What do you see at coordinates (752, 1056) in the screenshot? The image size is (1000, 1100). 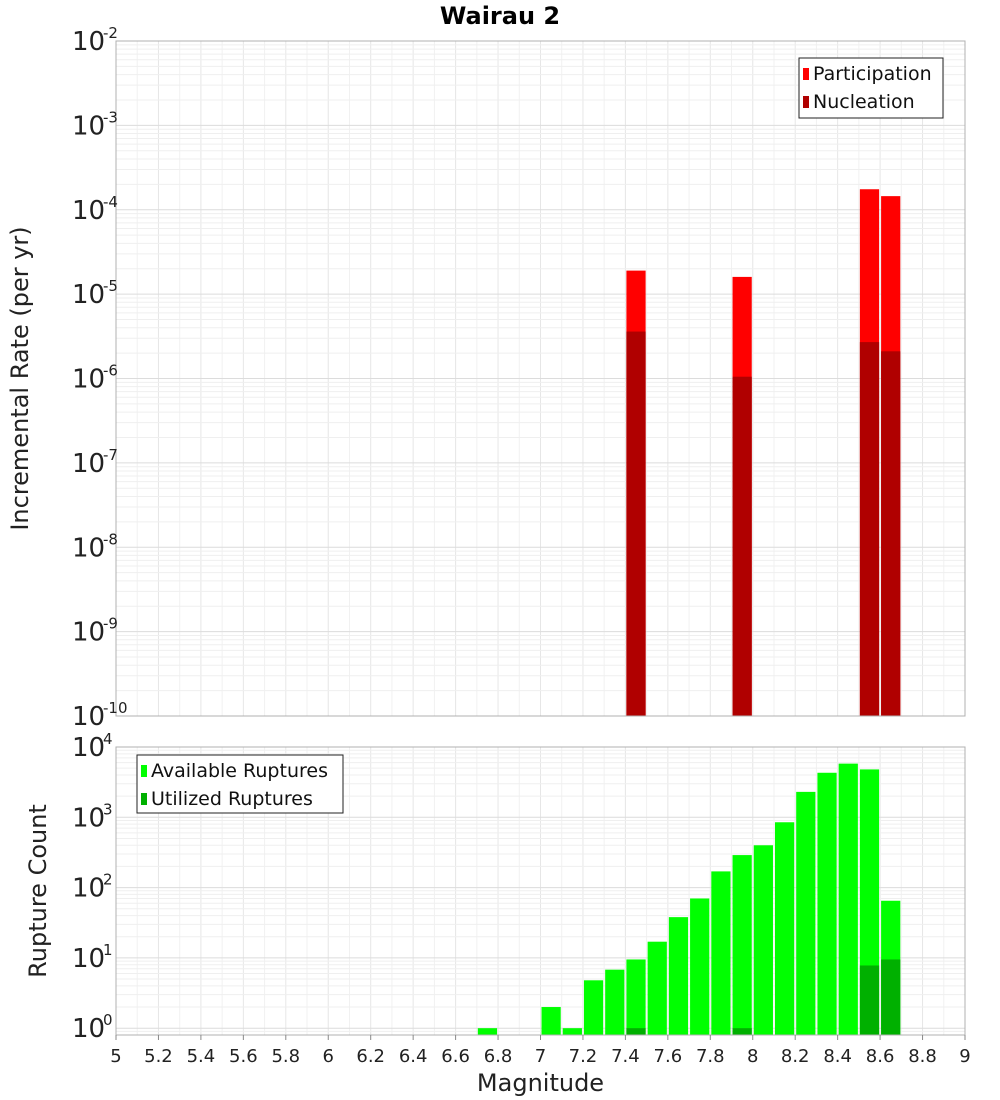 I see `x-tick-label: 8` at bounding box center [752, 1056].